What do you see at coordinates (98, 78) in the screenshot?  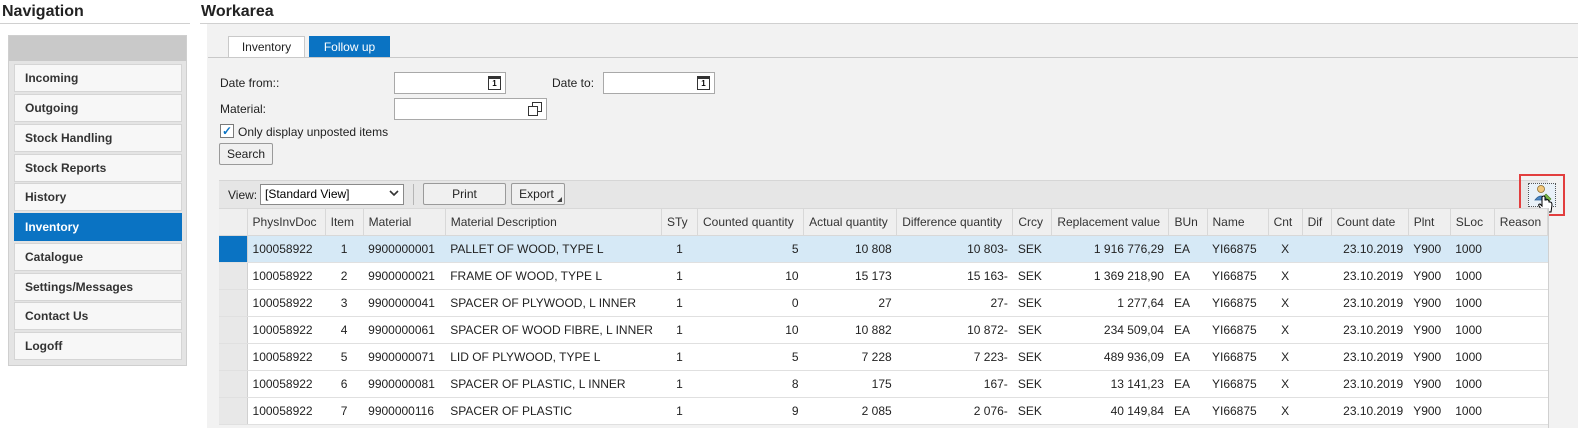 I see `nav-item-incoming: Incoming` at bounding box center [98, 78].